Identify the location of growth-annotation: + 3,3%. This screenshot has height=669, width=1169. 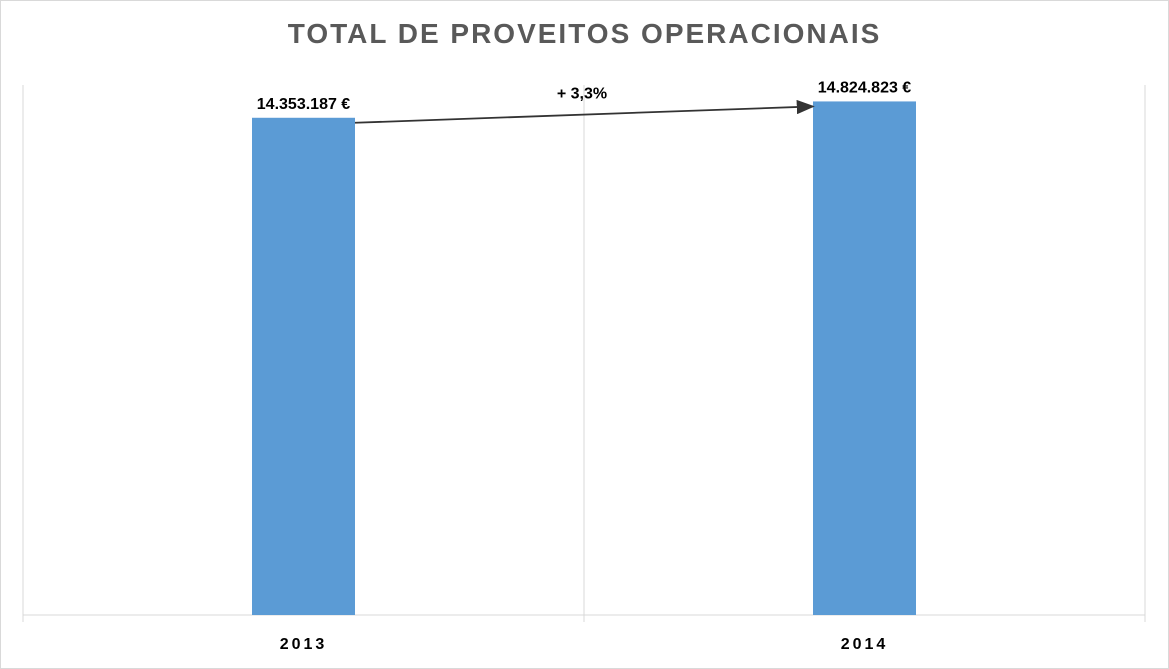
(582, 93).